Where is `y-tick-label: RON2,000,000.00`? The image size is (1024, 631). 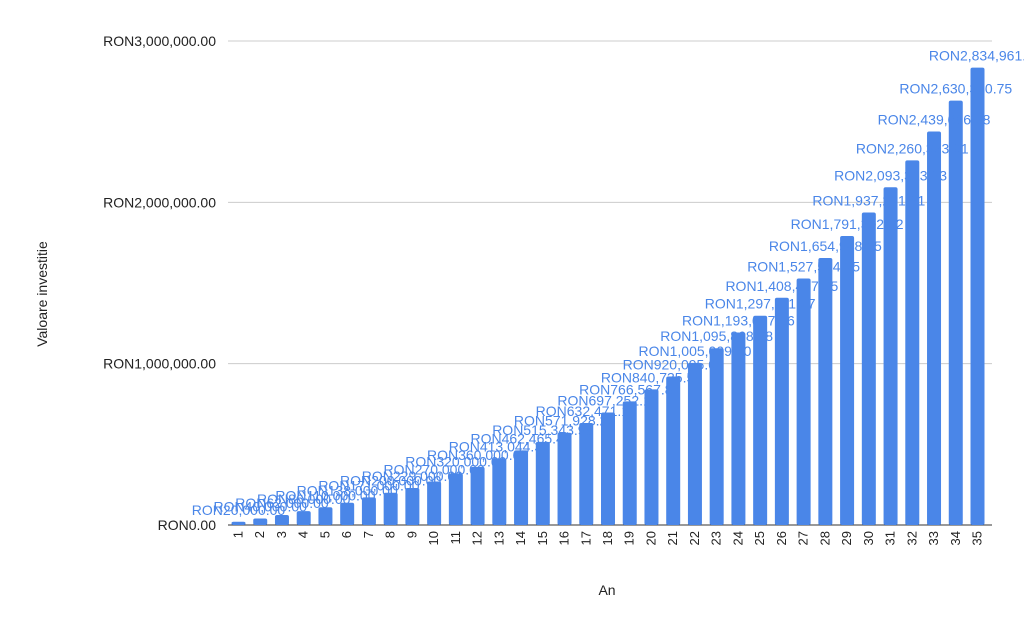
y-tick-label: RON2,000,000.00 is located at coordinates (159, 202).